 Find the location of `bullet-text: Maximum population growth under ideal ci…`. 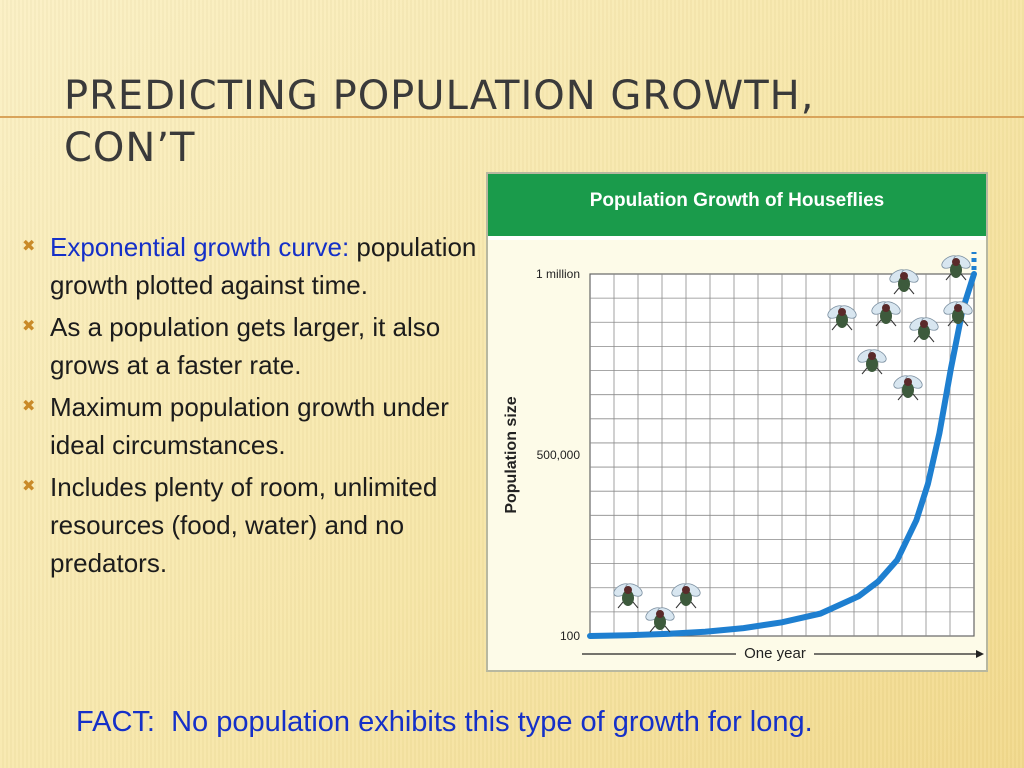

bullet-text: Maximum population growth under ideal ci… is located at coordinates (249, 426).